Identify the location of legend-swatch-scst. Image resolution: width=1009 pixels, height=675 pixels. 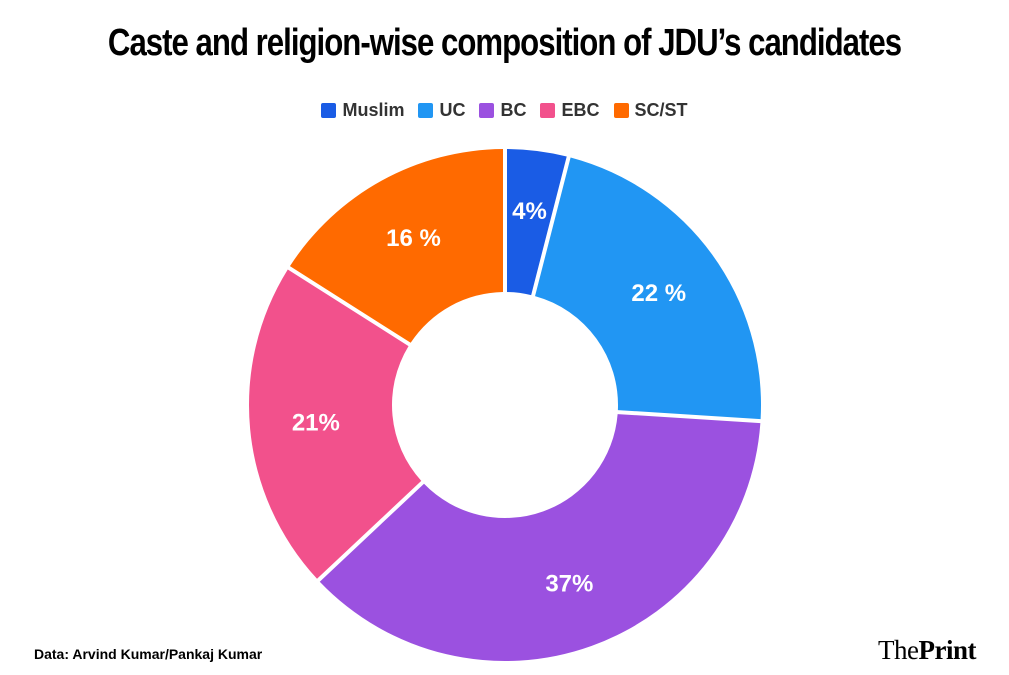
(621, 110).